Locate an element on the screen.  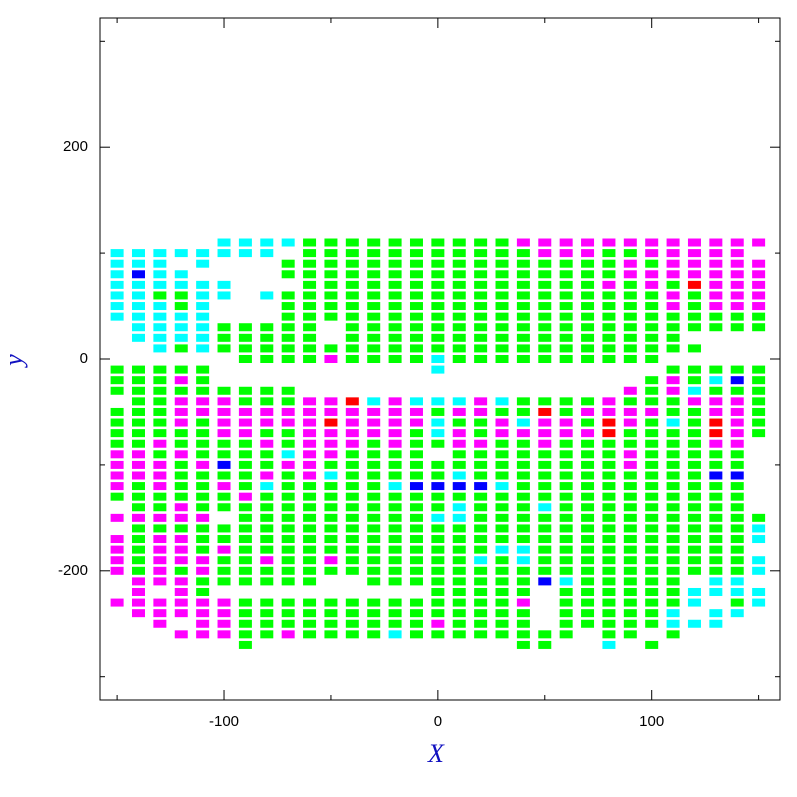
x-tick-label: -100 is located at coordinates (224, 721).